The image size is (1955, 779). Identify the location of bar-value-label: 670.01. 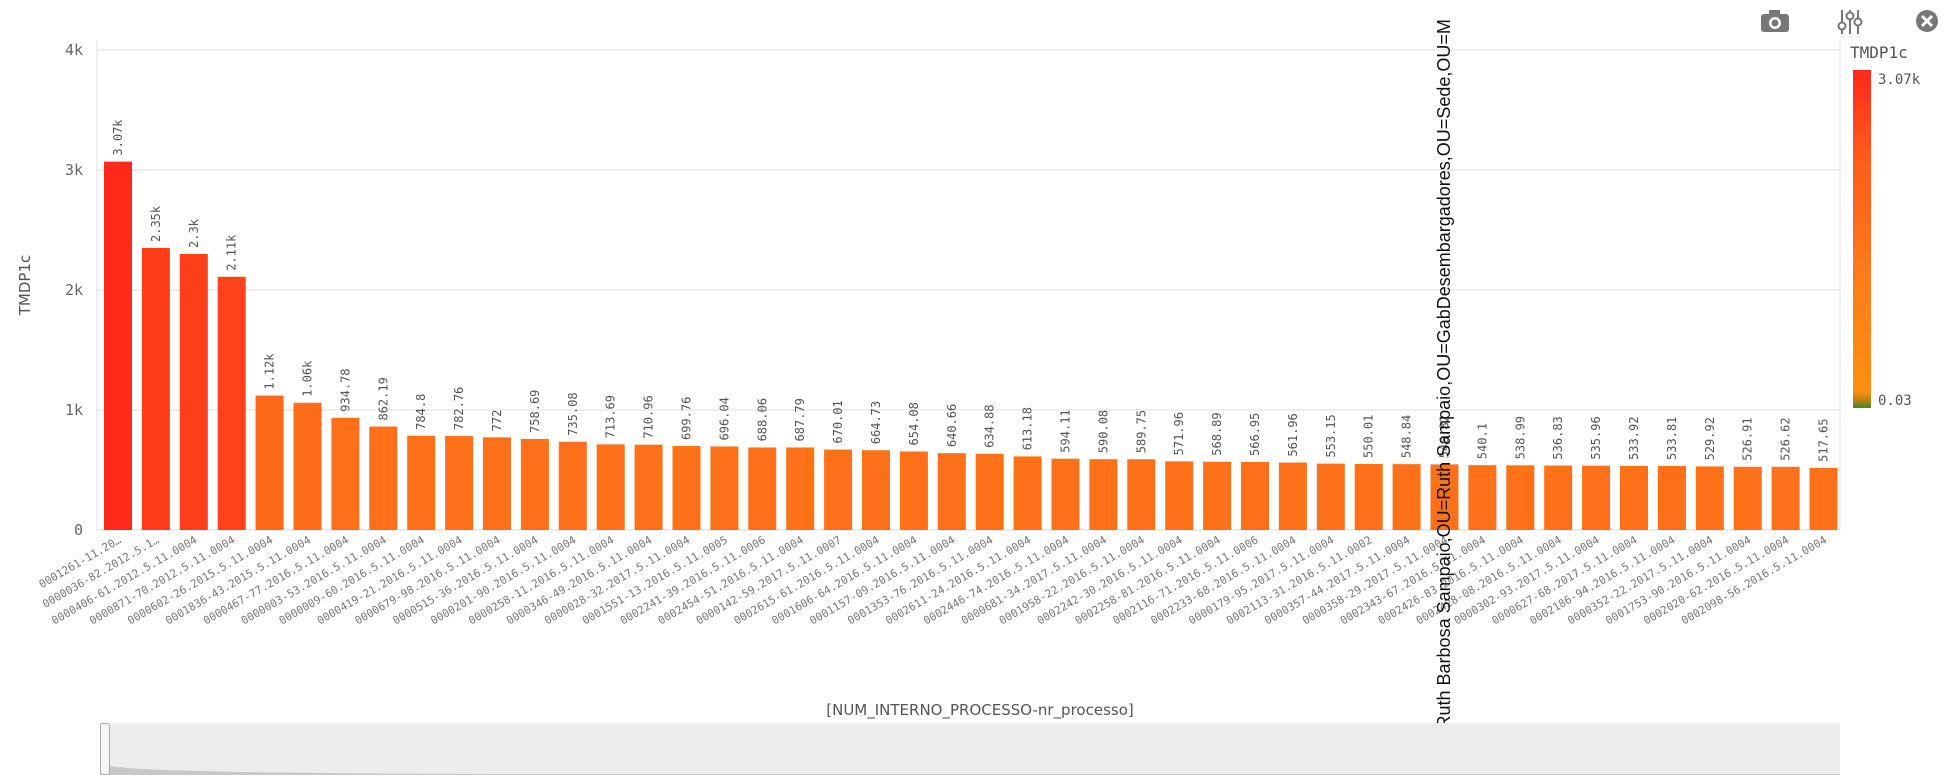
(838, 421).